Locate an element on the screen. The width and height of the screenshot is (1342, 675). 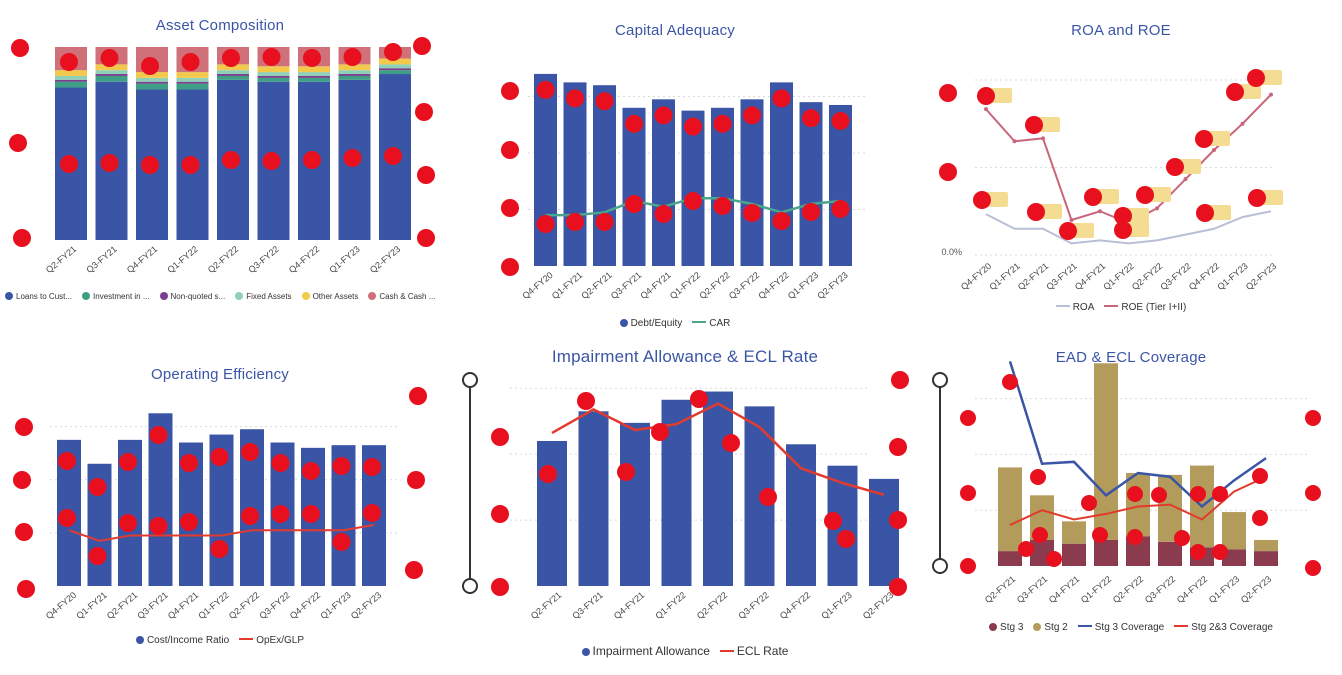
legend-item: Fixed Assets is located at coordinates (263, 296).